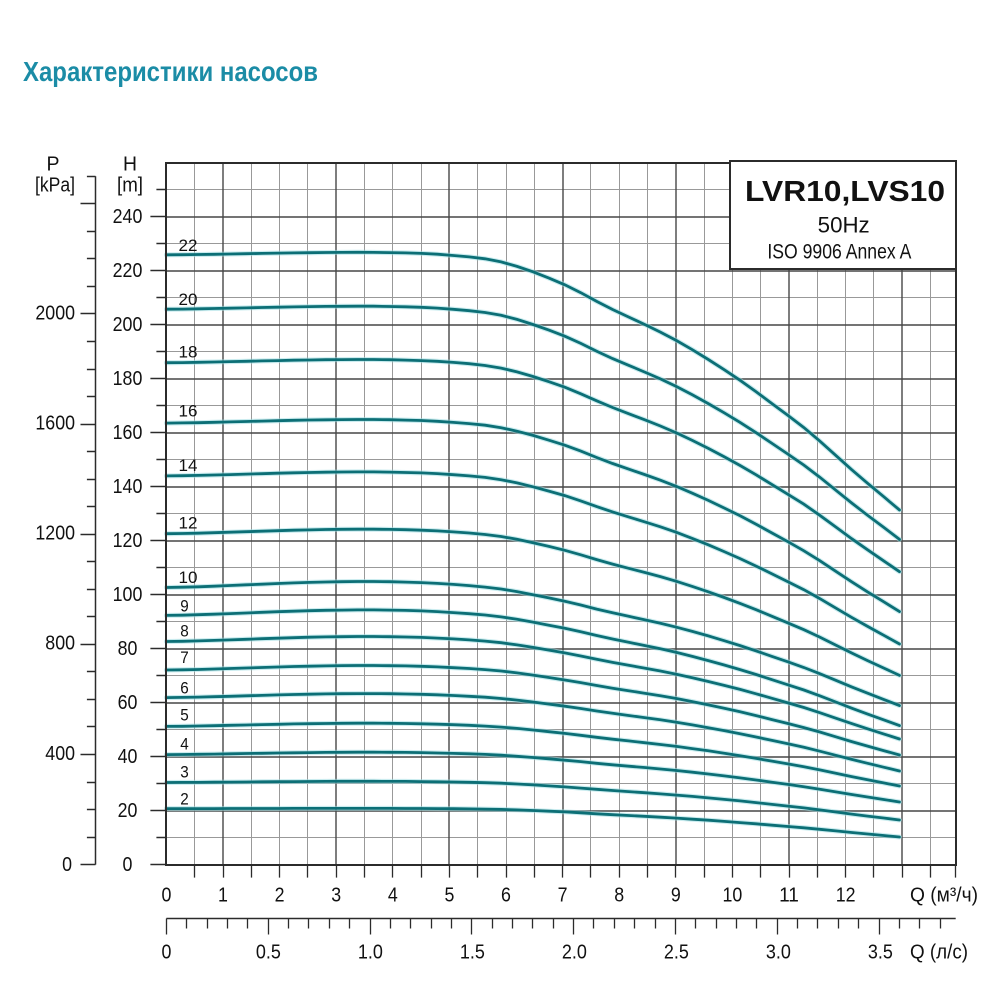  Describe the element at coordinates (130, 185) in the screenshot. I see `svg-text: [m]` at that location.